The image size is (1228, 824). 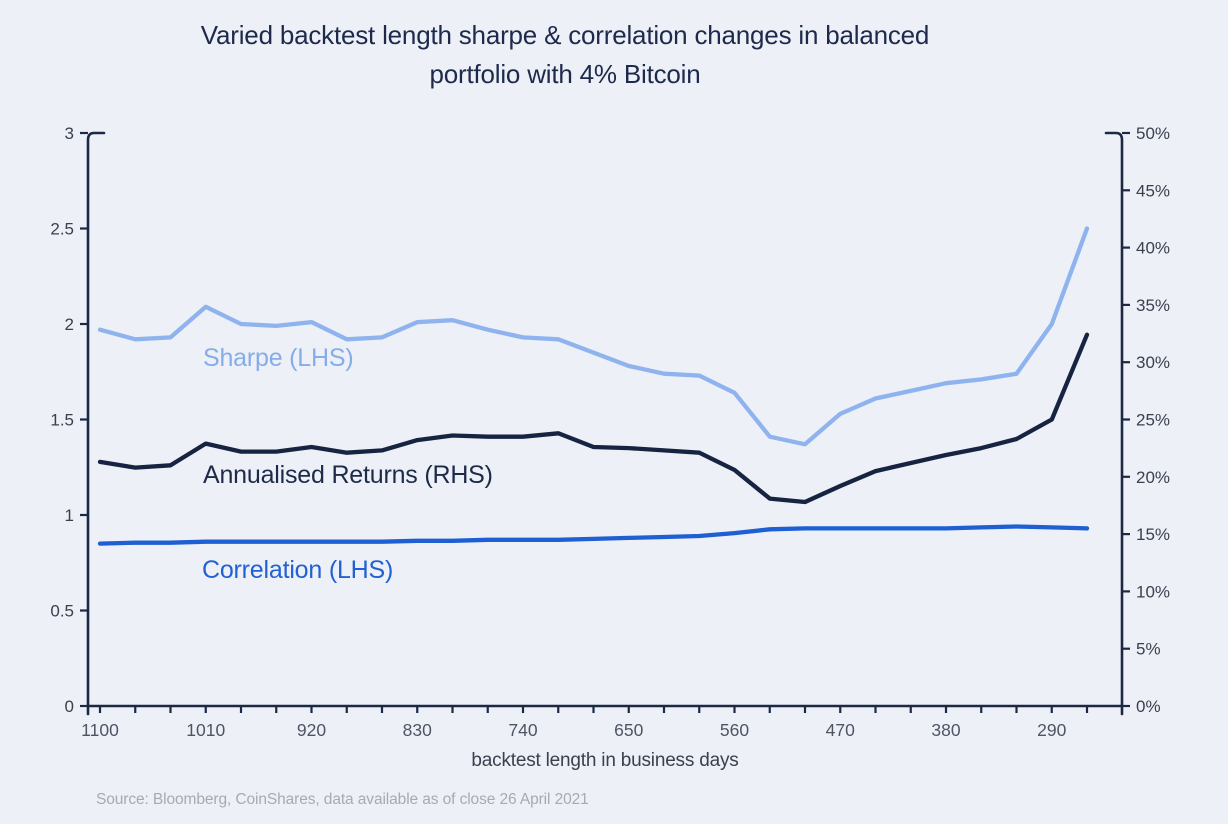 I want to click on sharpe-series-label: Sharpe (LHS), so click(x=278, y=358).